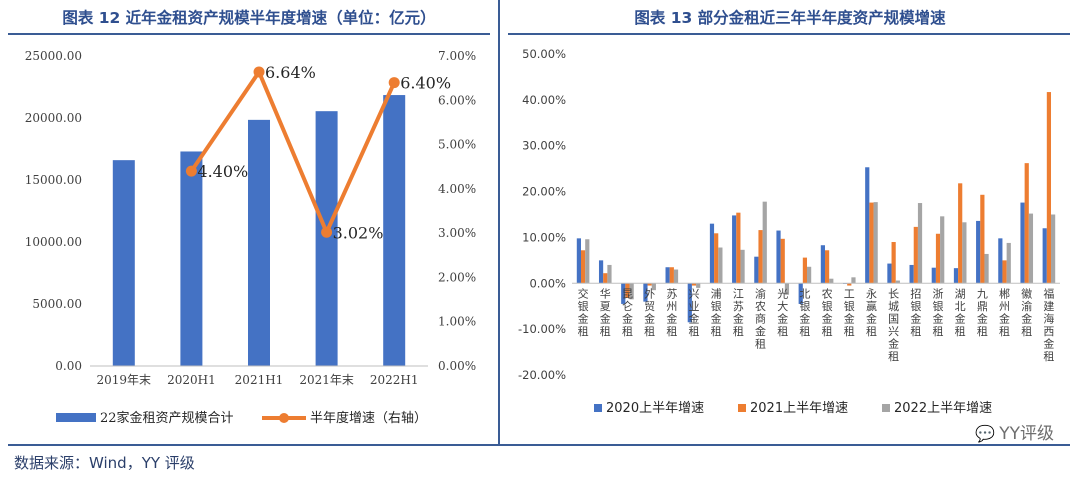  I want to click on x-tick-label: 江苏金租, so click(738, 312).